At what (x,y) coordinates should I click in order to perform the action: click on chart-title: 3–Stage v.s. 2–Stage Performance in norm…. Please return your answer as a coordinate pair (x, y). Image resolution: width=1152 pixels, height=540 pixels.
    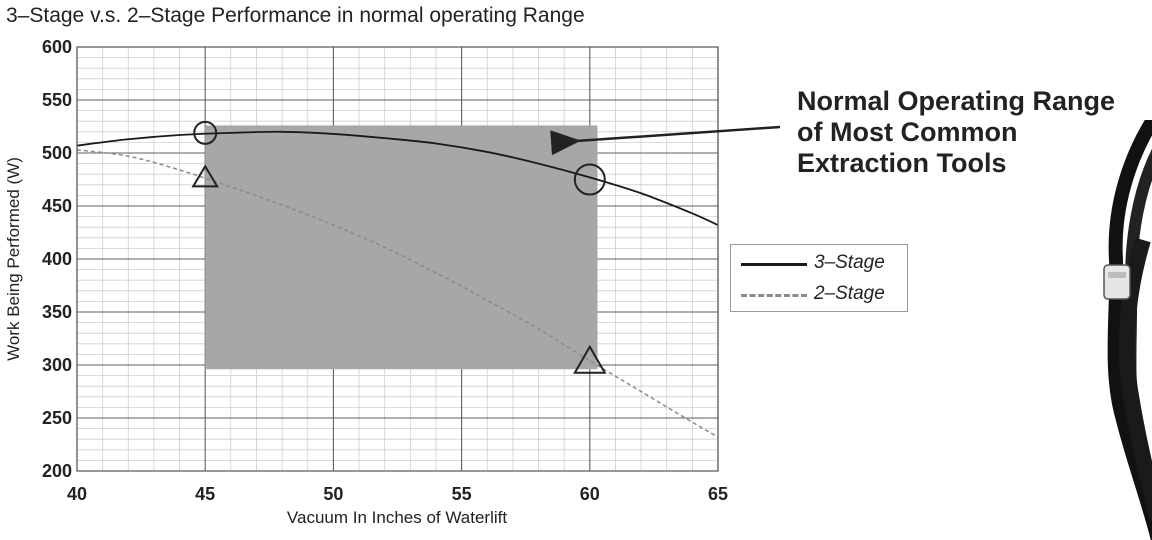
    Looking at the image, I should click on (295, 15).